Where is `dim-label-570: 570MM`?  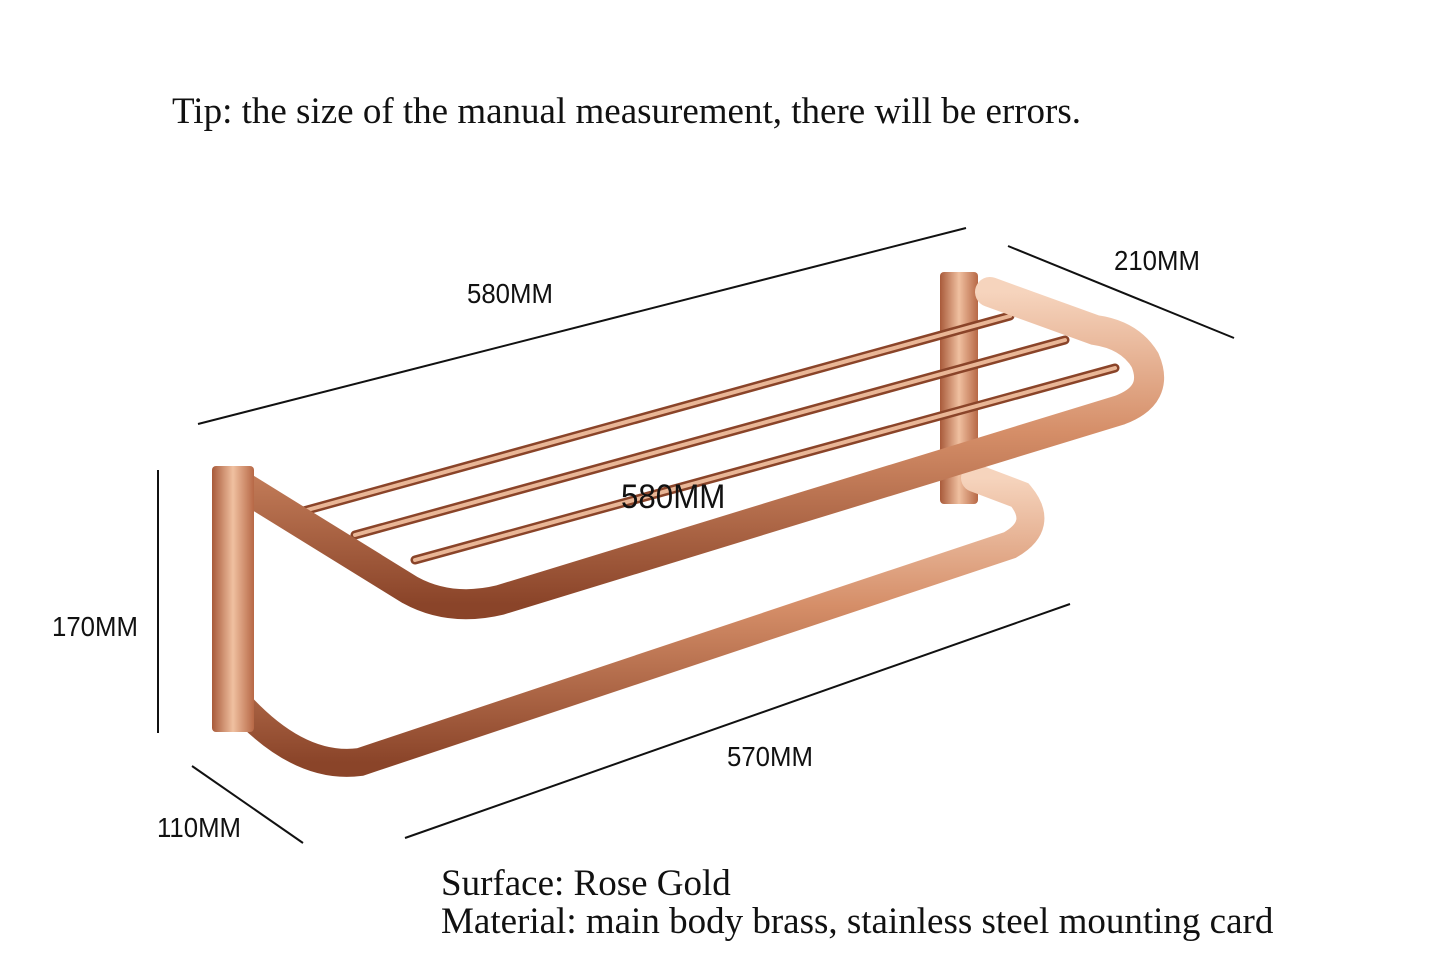
dim-label-570: 570MM is located at coordinates (770, 756).